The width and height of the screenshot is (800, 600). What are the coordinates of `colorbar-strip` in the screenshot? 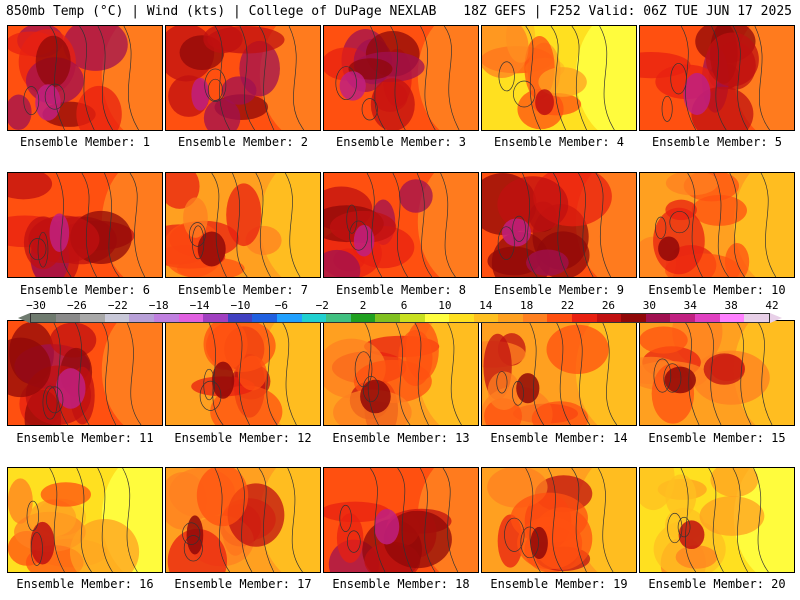 It's located at (400, 318).